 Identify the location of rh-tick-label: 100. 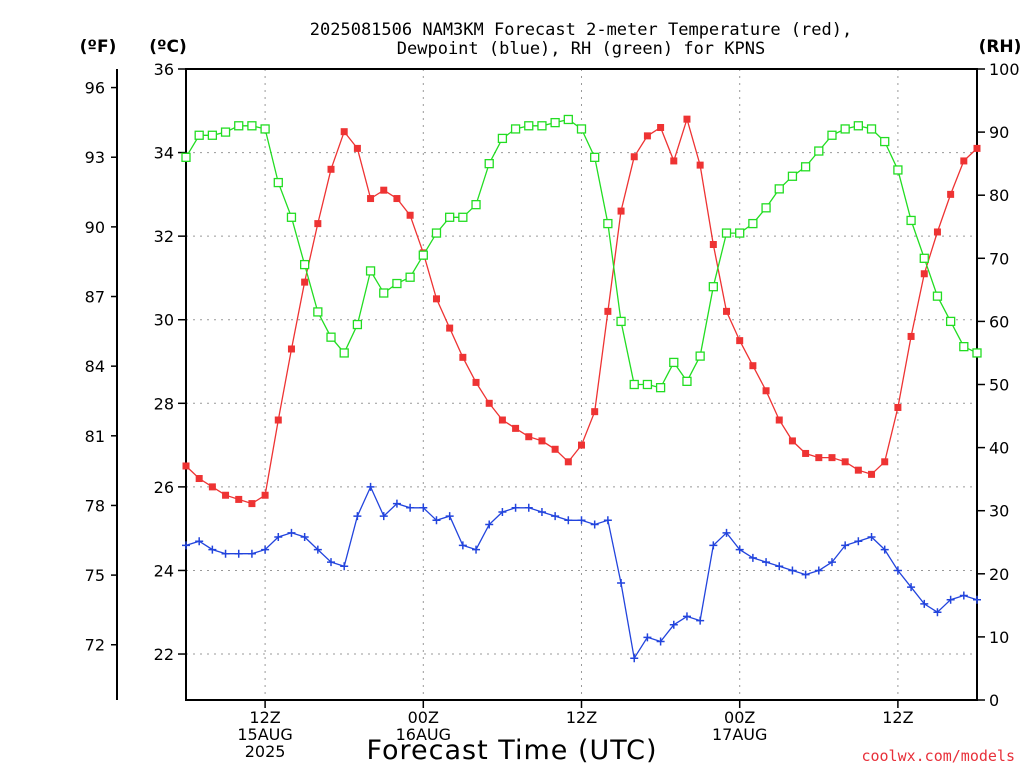
(1004, 69).